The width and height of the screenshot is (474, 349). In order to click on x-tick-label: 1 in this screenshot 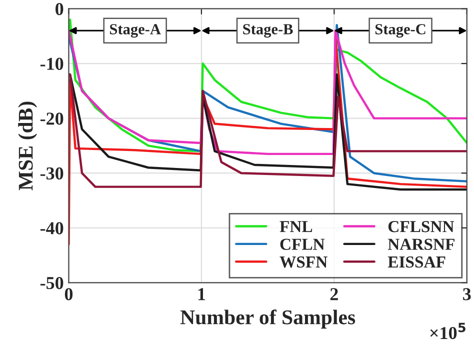, I will do `click(202, 294)`.